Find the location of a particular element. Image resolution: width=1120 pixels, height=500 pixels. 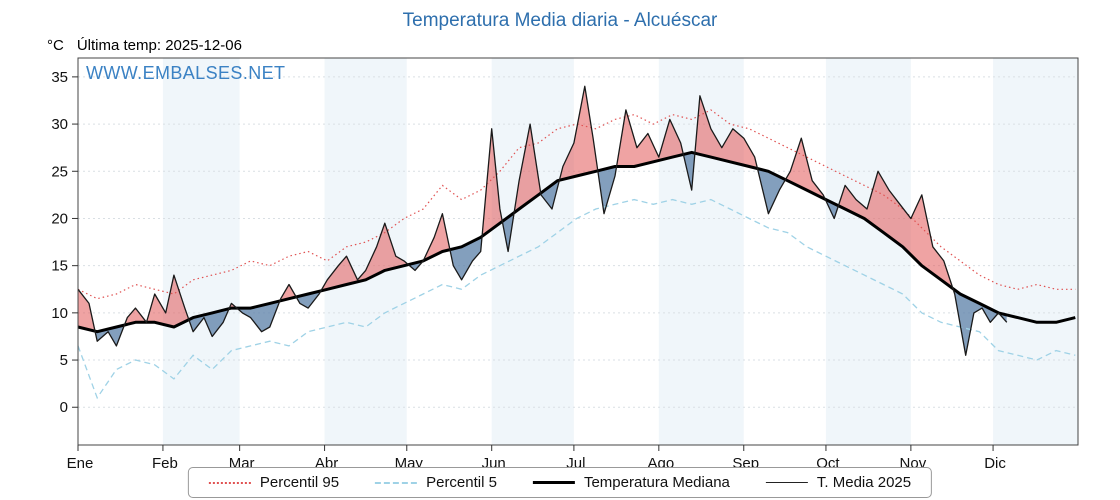

y-tick-label: 20 is located at coordinates (59, 218).